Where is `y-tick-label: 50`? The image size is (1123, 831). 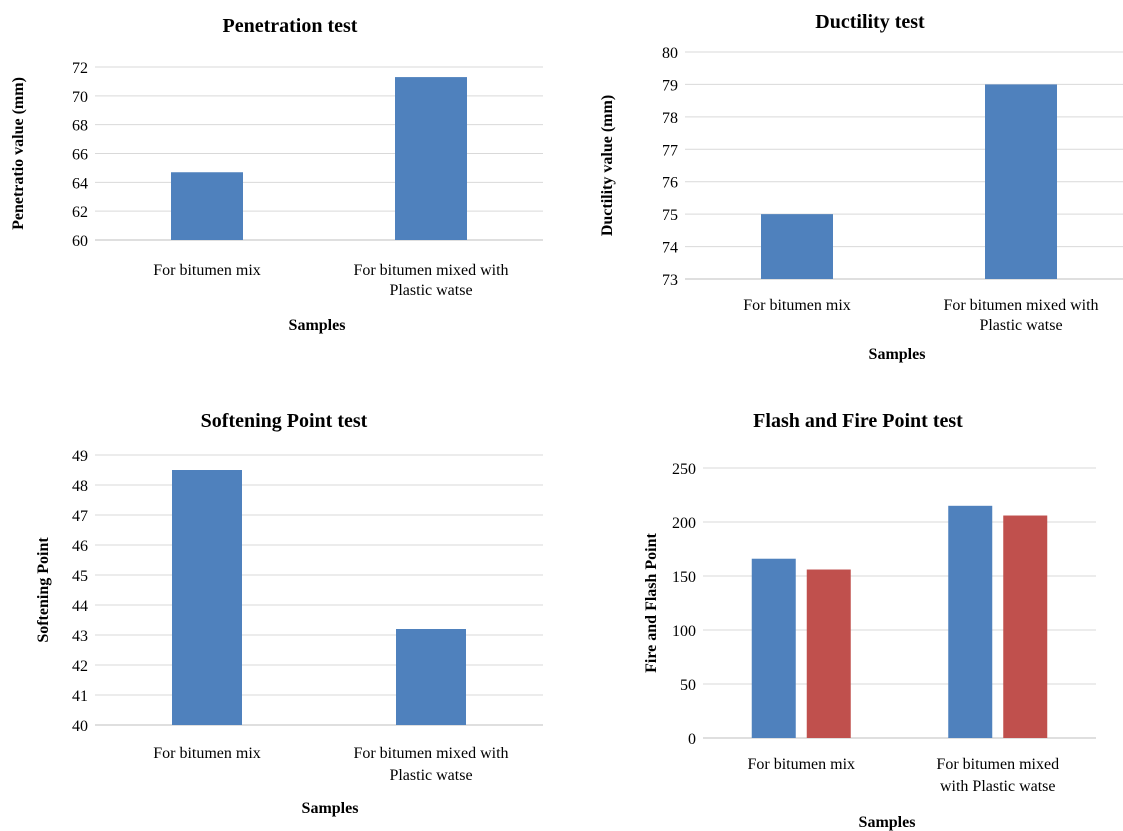
y-tick-label: 50 is located at coordinates (688, 685).